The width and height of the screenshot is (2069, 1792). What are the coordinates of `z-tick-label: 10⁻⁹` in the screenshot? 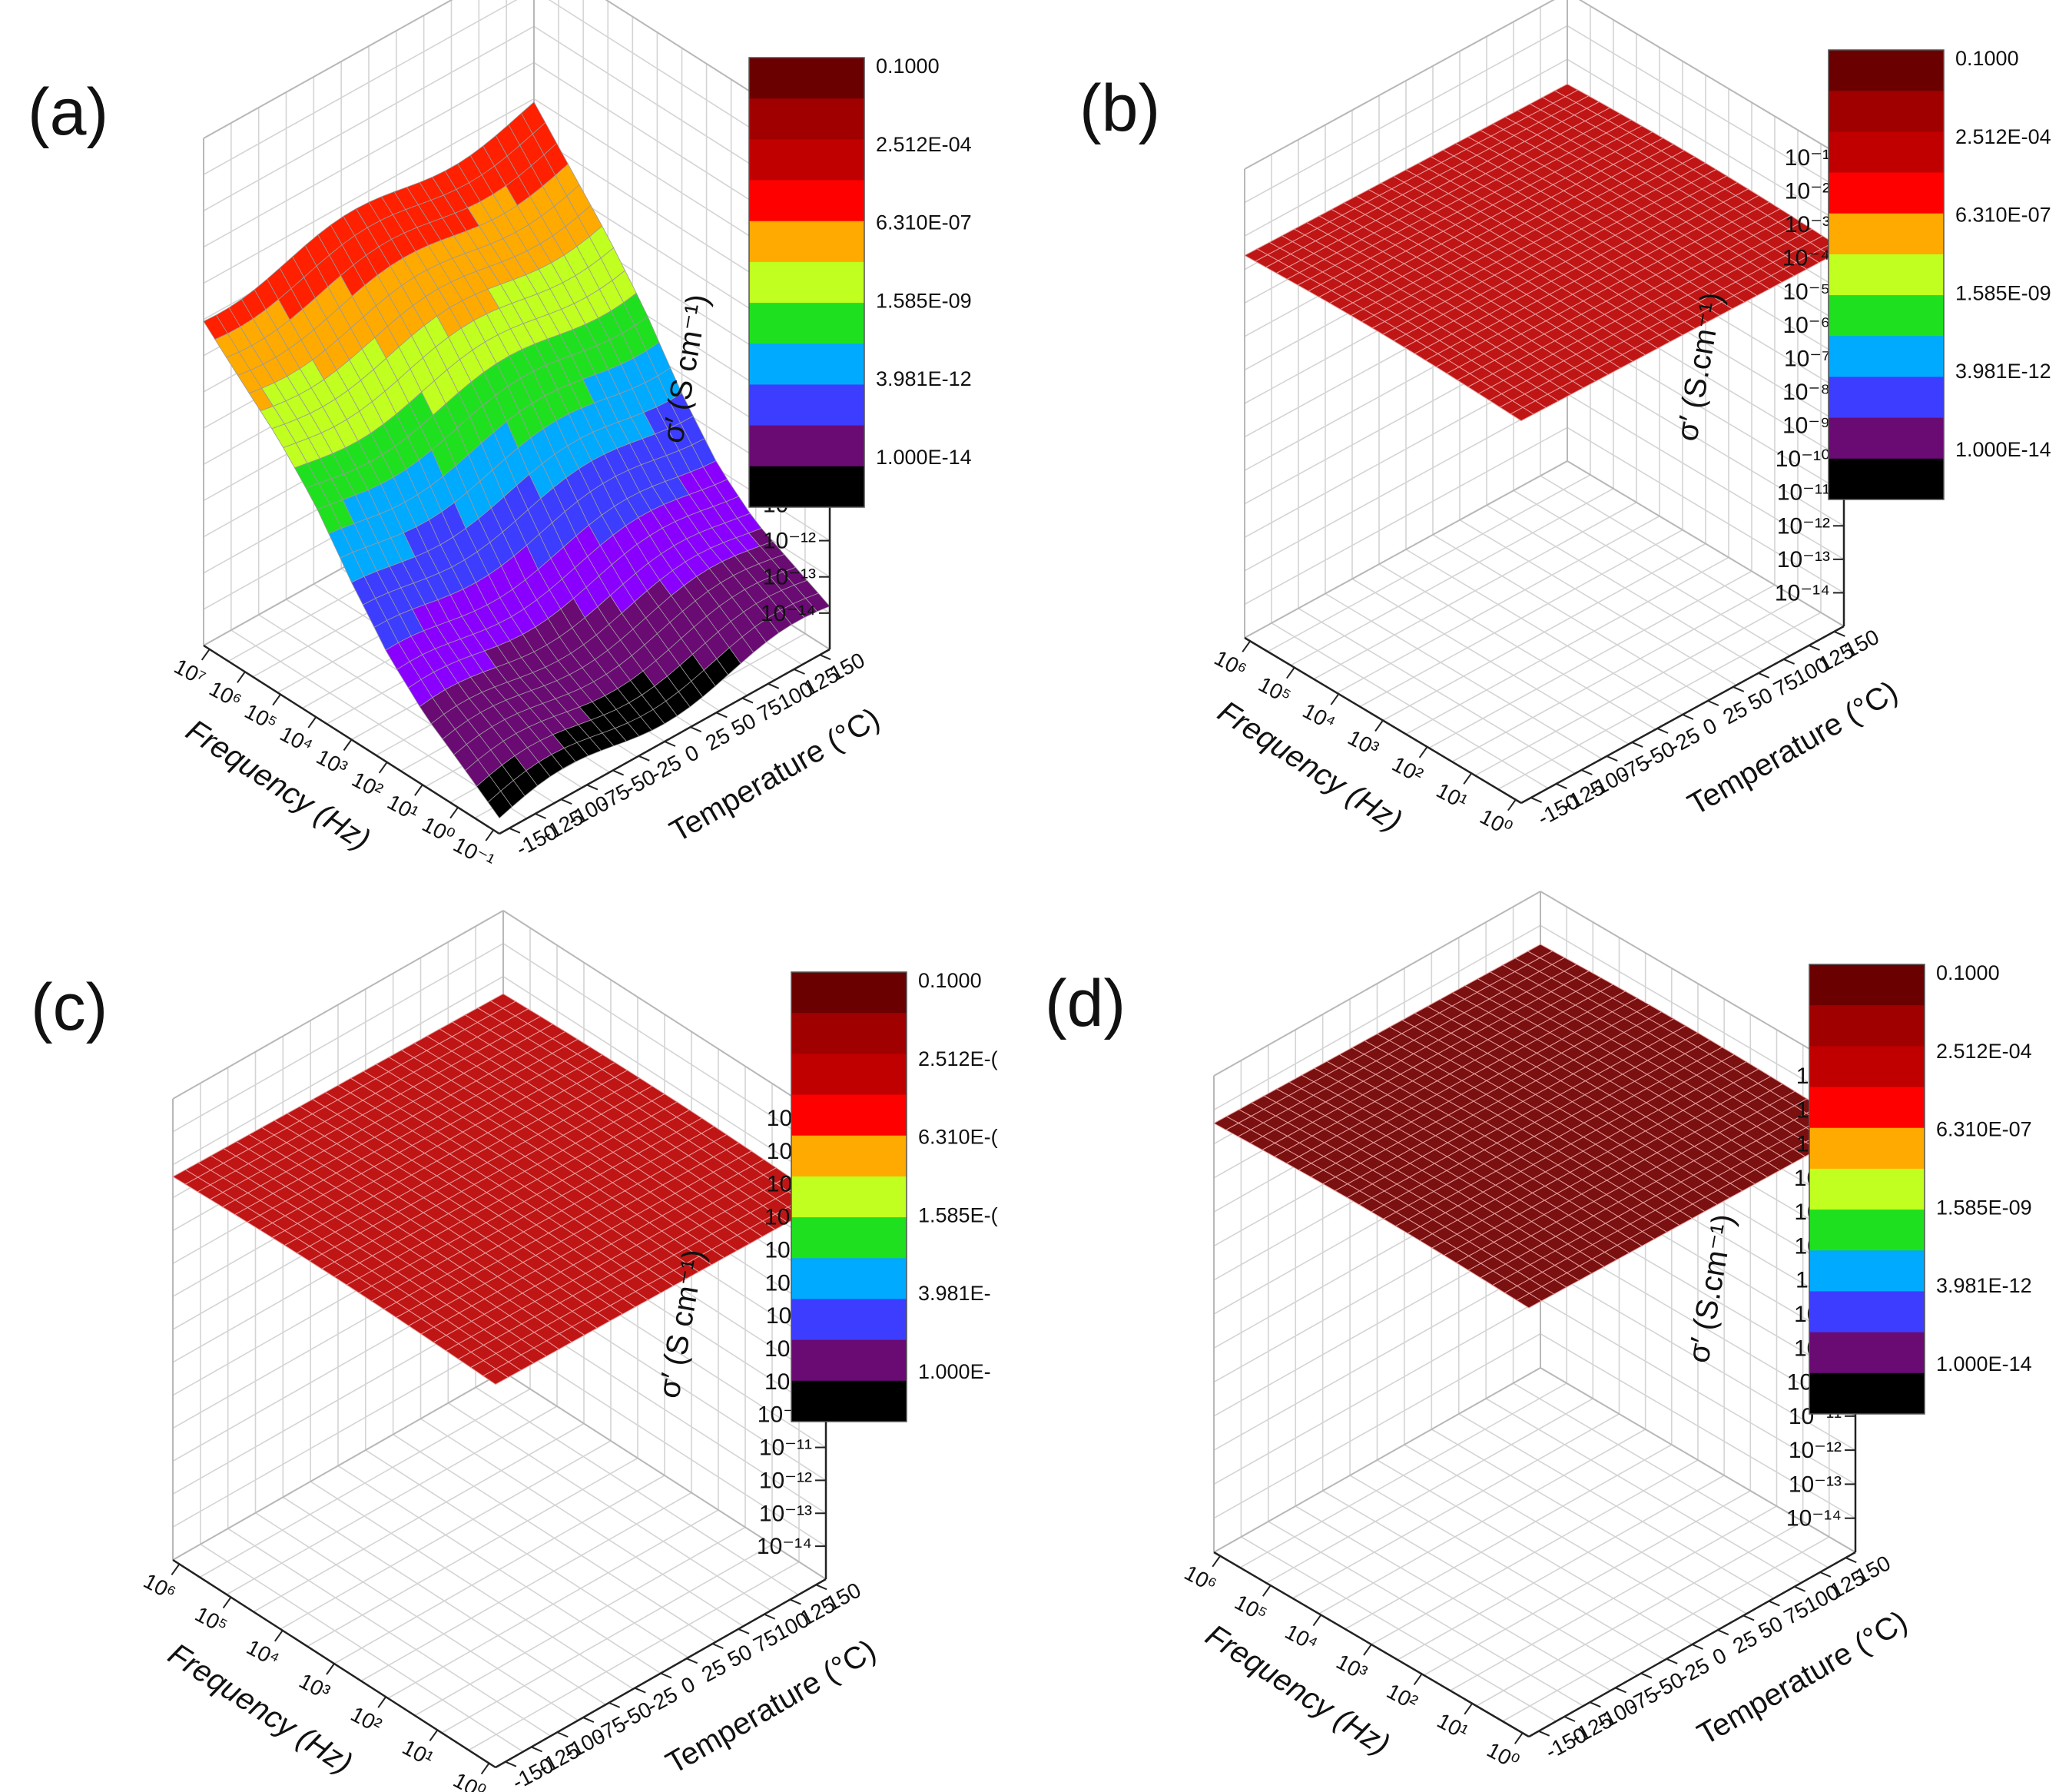 It's located at (1806, 426).